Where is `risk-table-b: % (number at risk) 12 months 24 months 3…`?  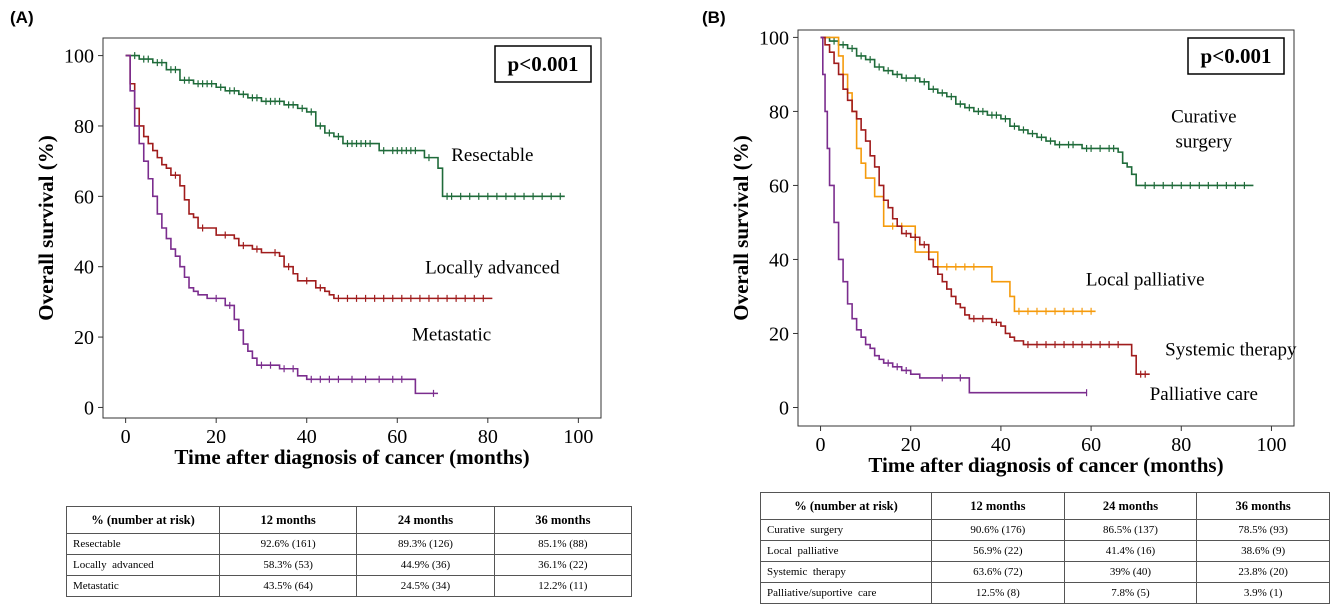
risk-table-b: % (number at risk) 12 months 24 months 3… is located at coordinates (1045, 548).